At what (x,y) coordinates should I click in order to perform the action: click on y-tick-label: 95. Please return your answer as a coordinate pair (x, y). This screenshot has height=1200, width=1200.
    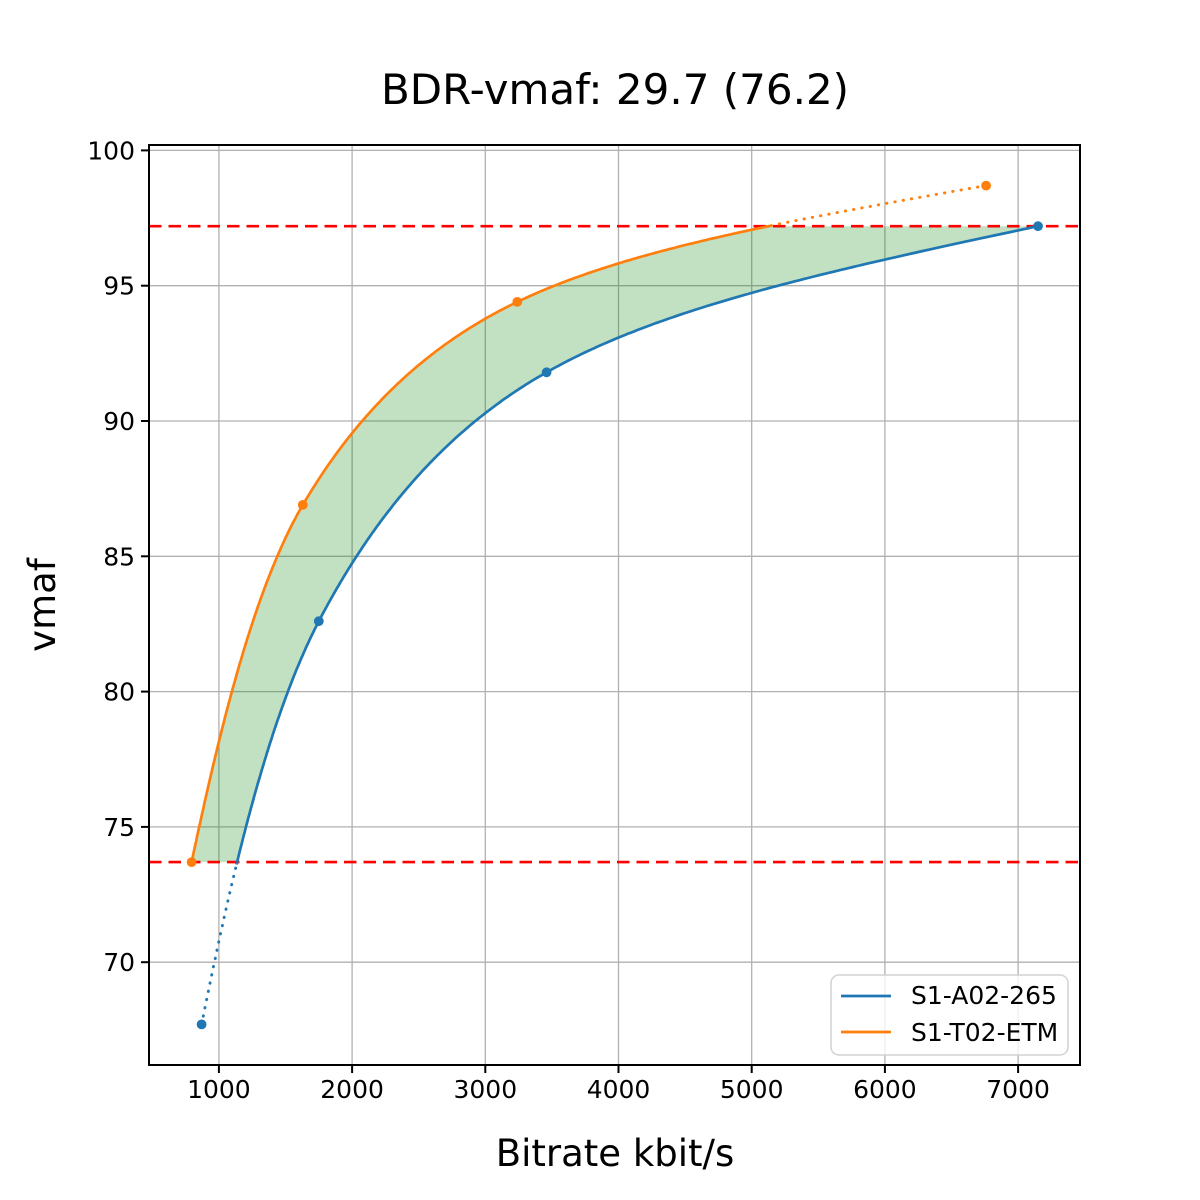
    Looking at the image, I should click on (119, 286).